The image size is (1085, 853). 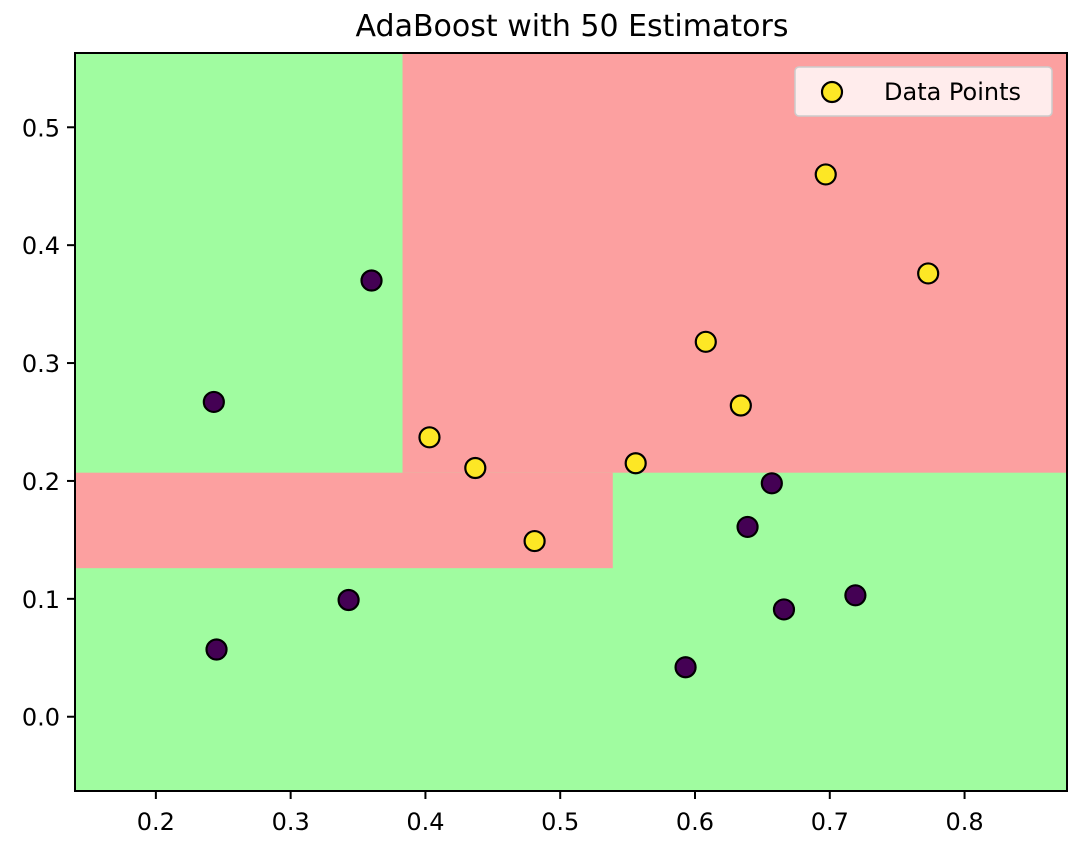 What do you see at coordinates (572, 26) in the screenshot?
I see `chart-title: AdaBoost with 50 Estimators` at bounding box center [572, 26].